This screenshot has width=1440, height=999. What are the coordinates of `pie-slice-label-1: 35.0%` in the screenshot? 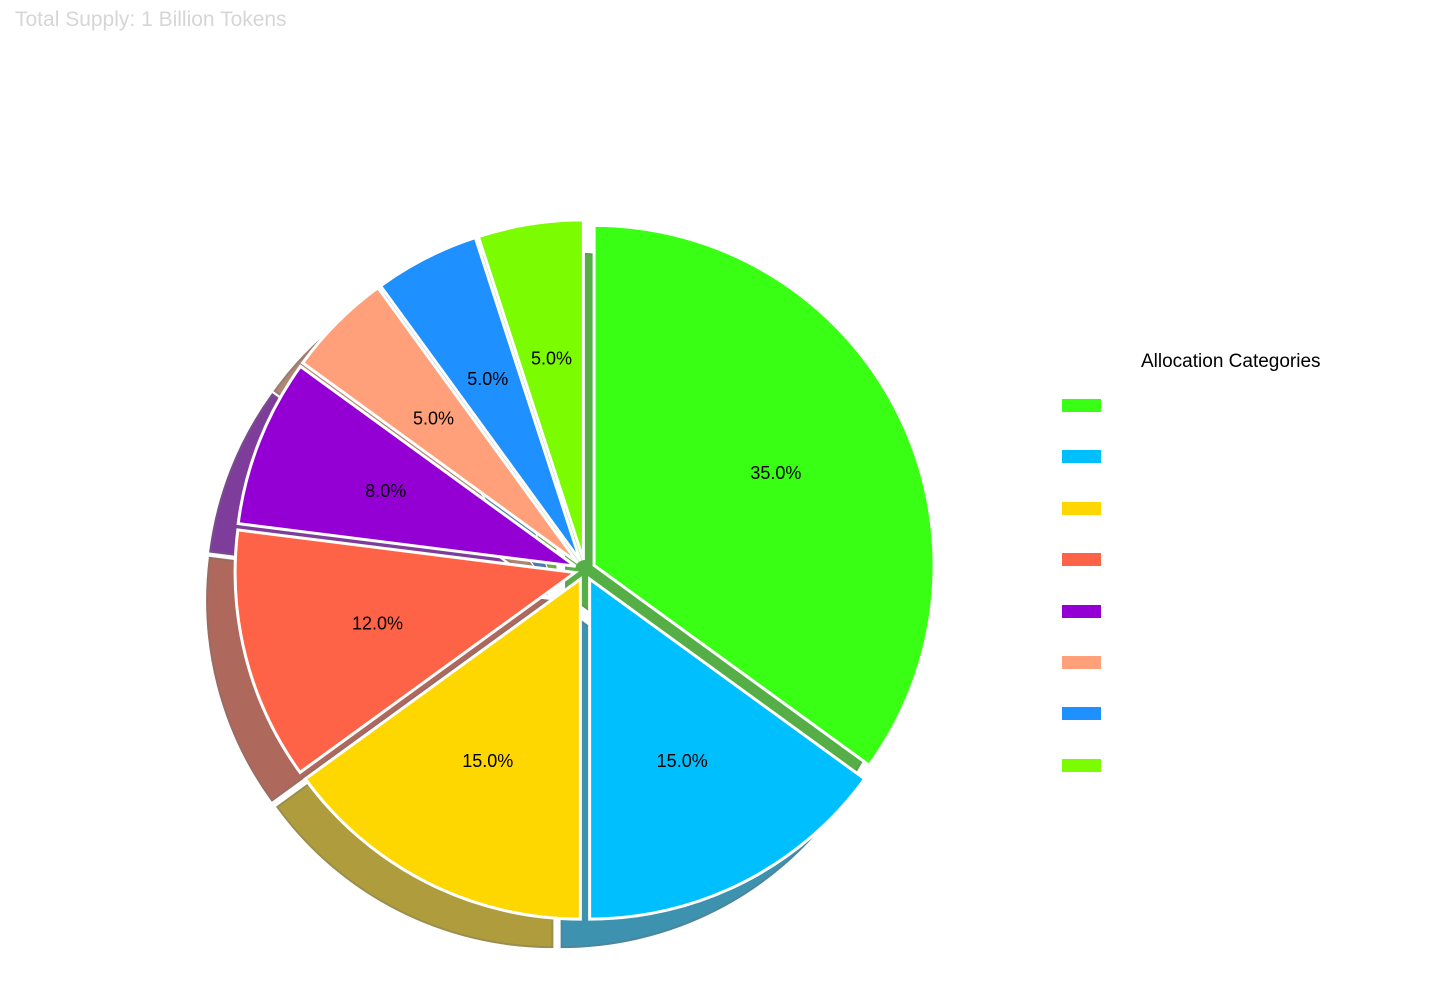 It's located at (775, 473).